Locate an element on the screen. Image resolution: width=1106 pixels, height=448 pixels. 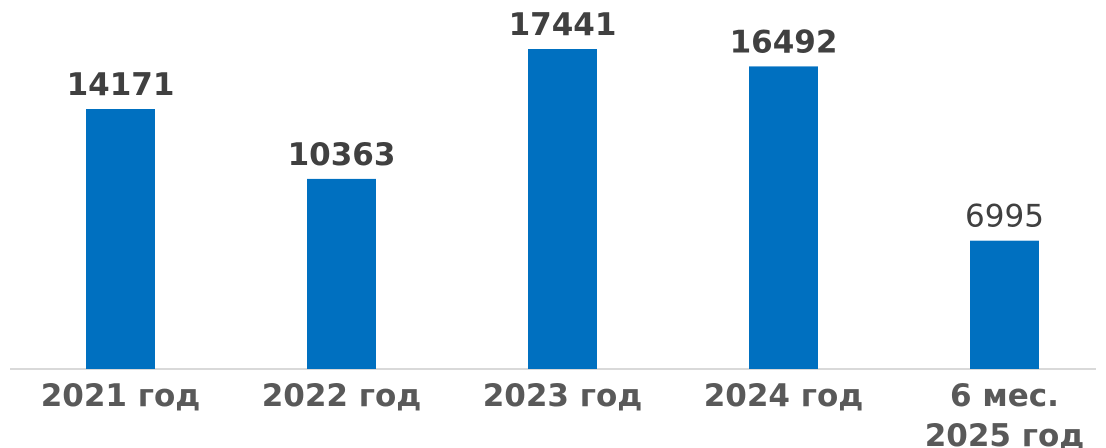
x-tick-label-3: 2024 год is located at coordinates (784, 396).